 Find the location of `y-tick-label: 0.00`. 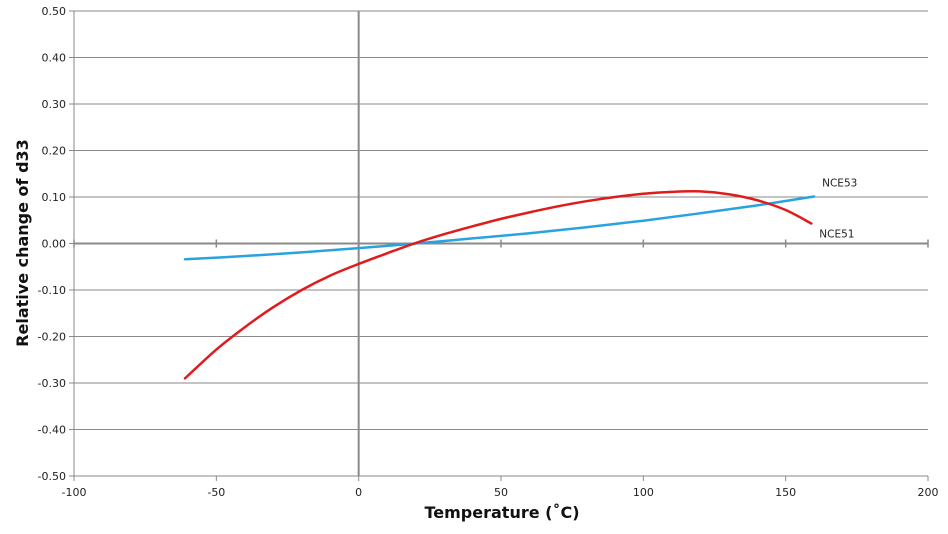

y-tick-label: 0.00 is located at coordinates (54, 244).